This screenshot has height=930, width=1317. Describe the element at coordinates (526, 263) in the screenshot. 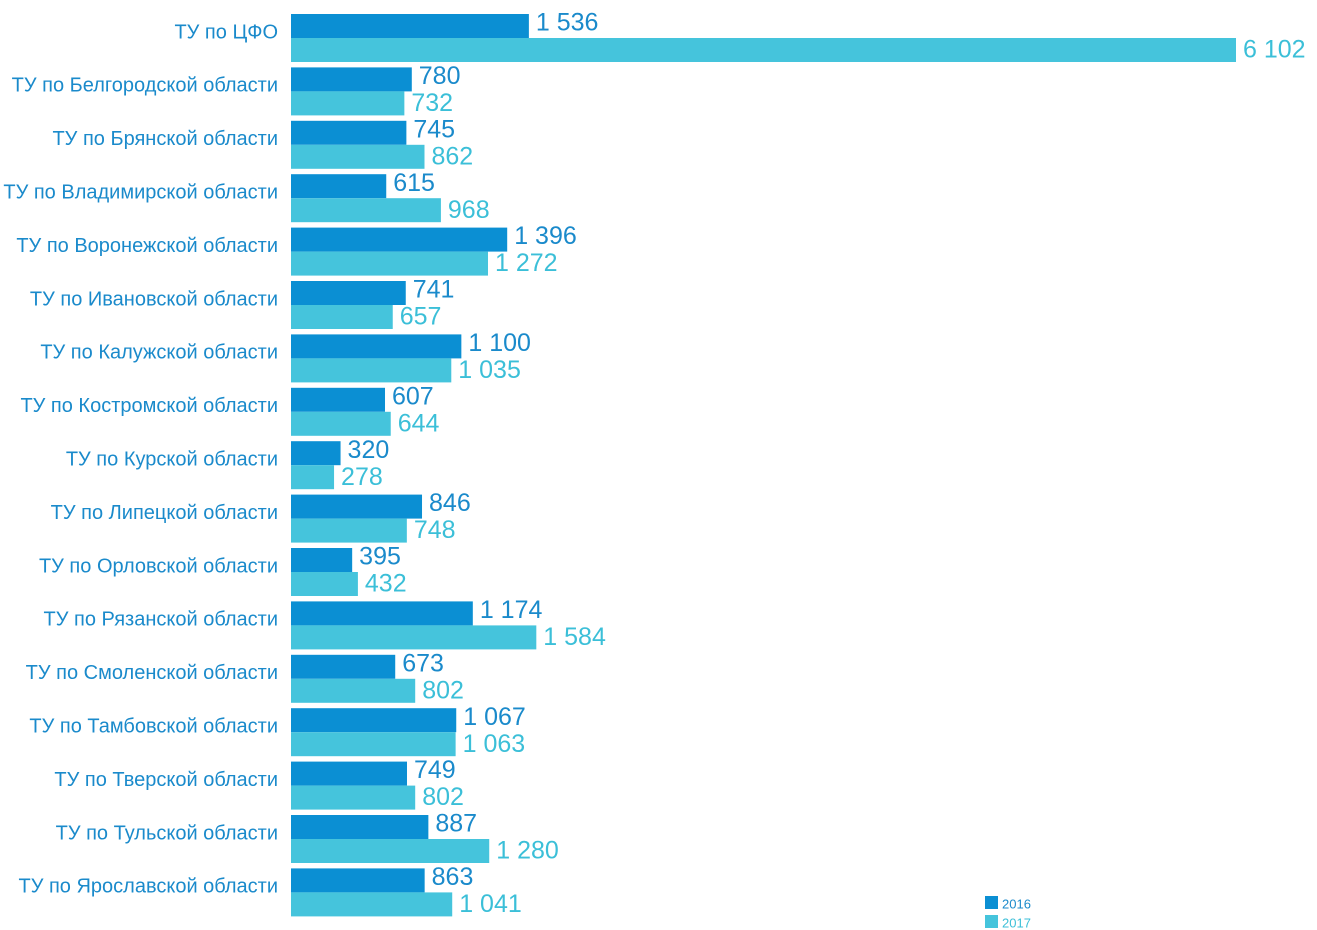

I see `value-label: 1 272` at that location.